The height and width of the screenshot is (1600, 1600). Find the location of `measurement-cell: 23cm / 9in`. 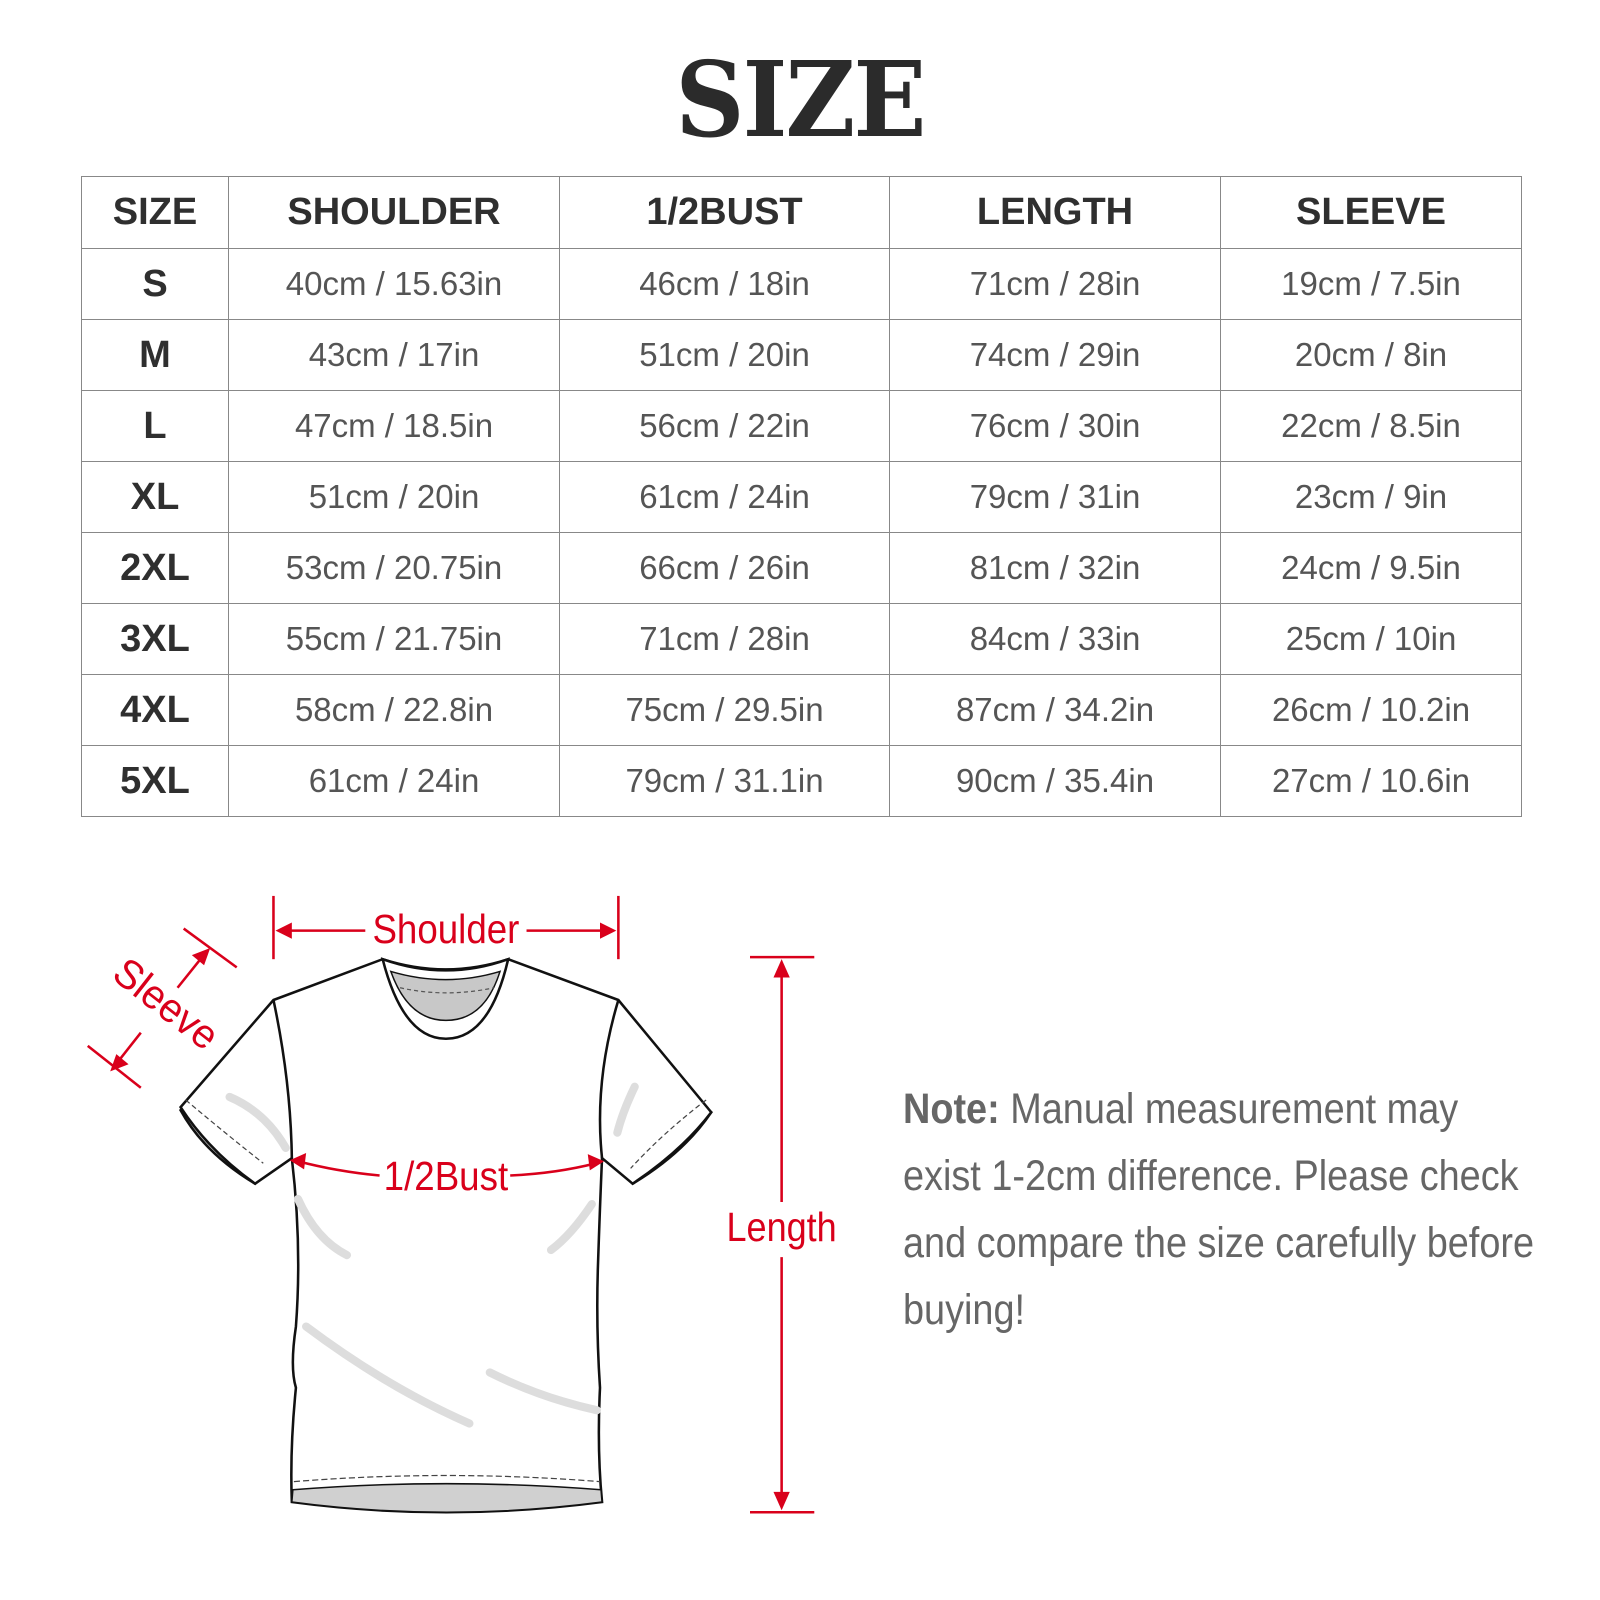

measurement-cell: 23cm / 9in is located at coordinates (1371, 497).